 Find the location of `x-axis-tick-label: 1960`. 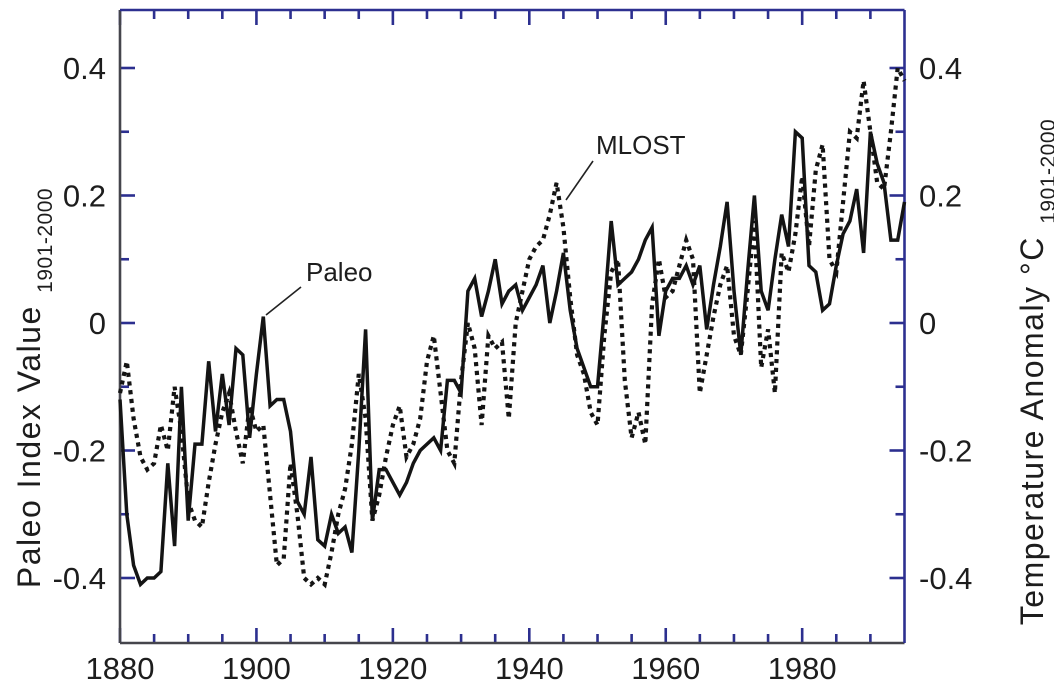

x-axis-tick-label: 1960 is located at coordinates (665, 668).